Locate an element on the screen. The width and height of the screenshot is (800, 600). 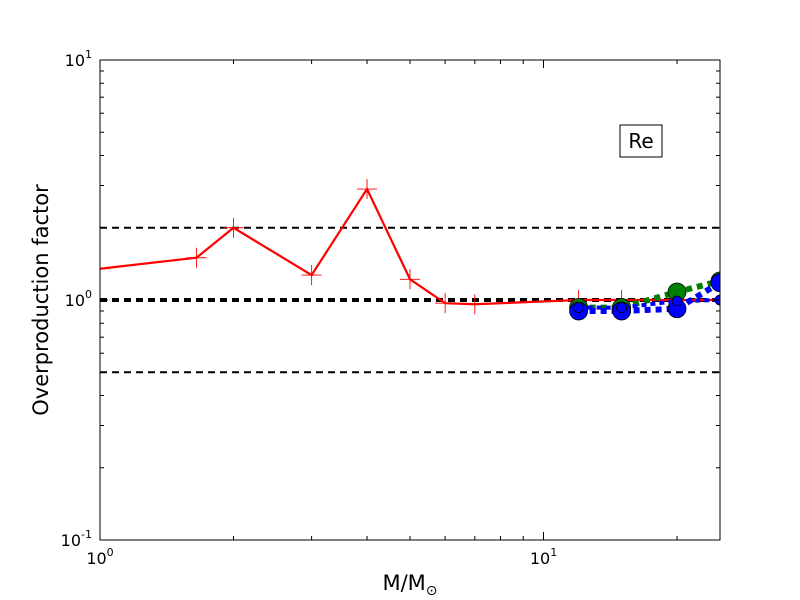
x-axis-label: M/M⊙ is located at coordinates (409, 585).